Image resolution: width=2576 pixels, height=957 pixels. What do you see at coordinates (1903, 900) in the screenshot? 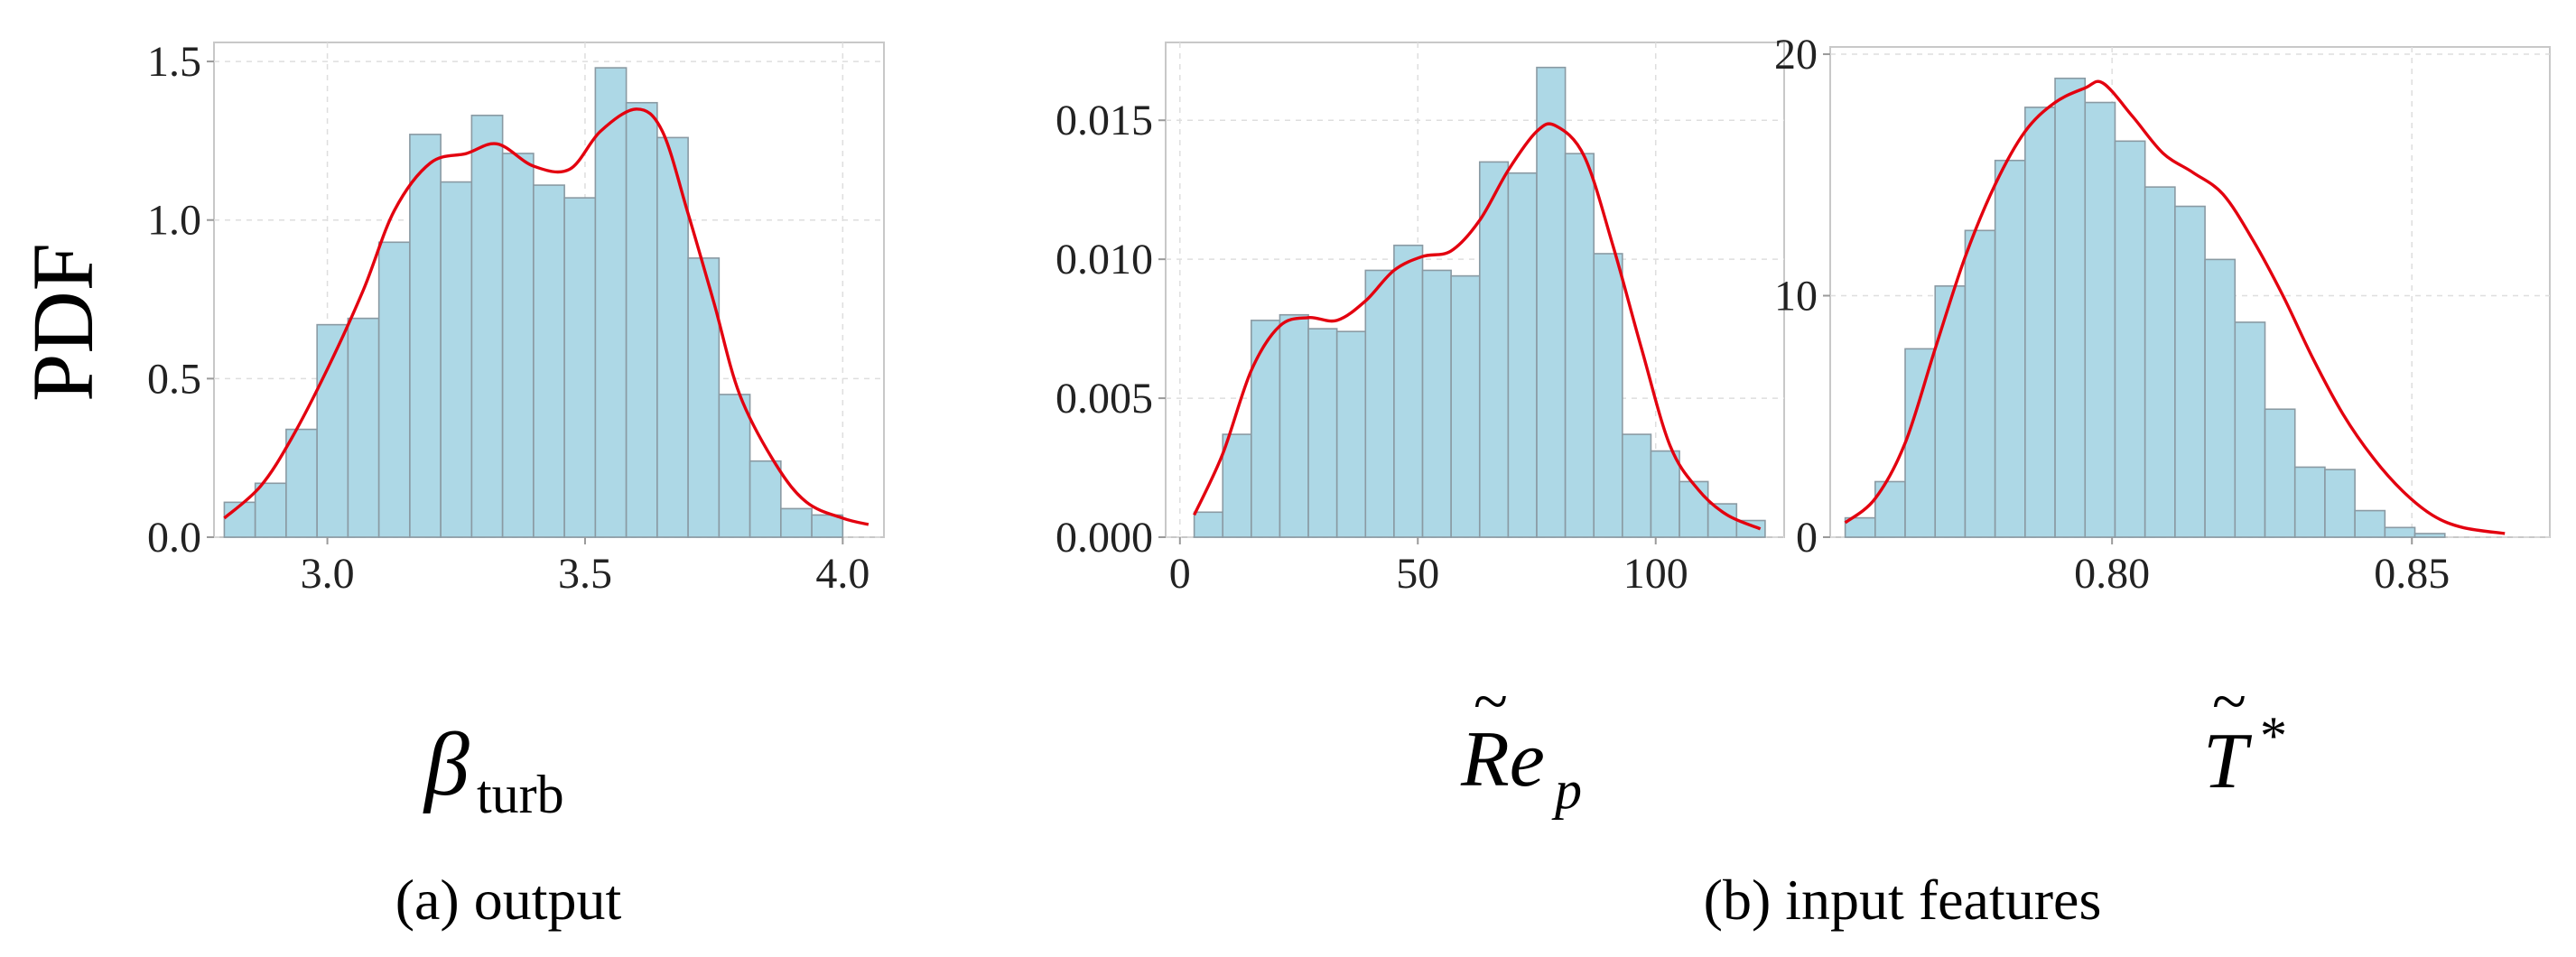
I see `caption-b: (b) input features` at bounding box center [1903, 900].